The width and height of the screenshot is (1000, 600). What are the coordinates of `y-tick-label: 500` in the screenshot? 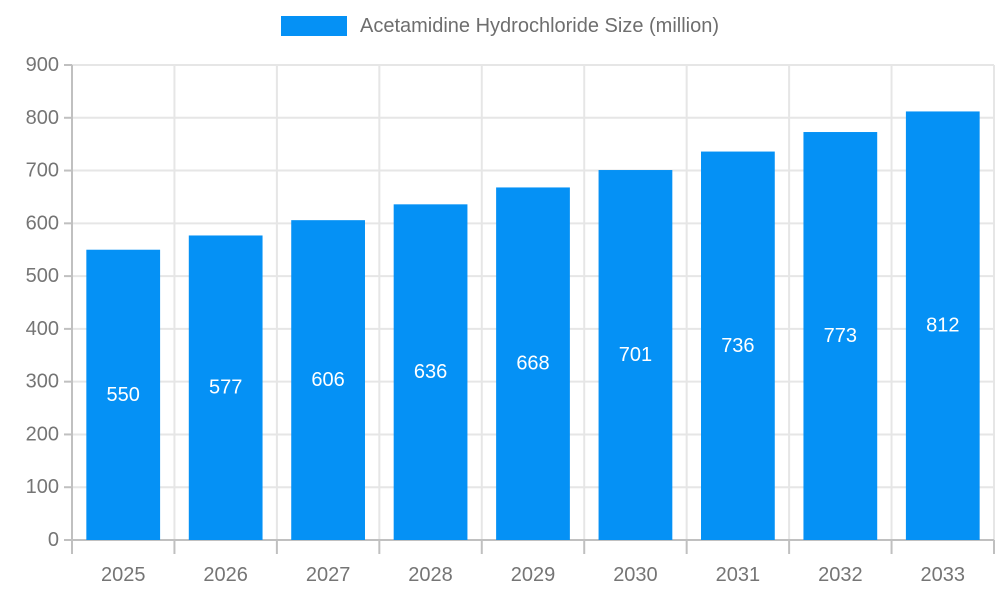 It's located at (42, 276).